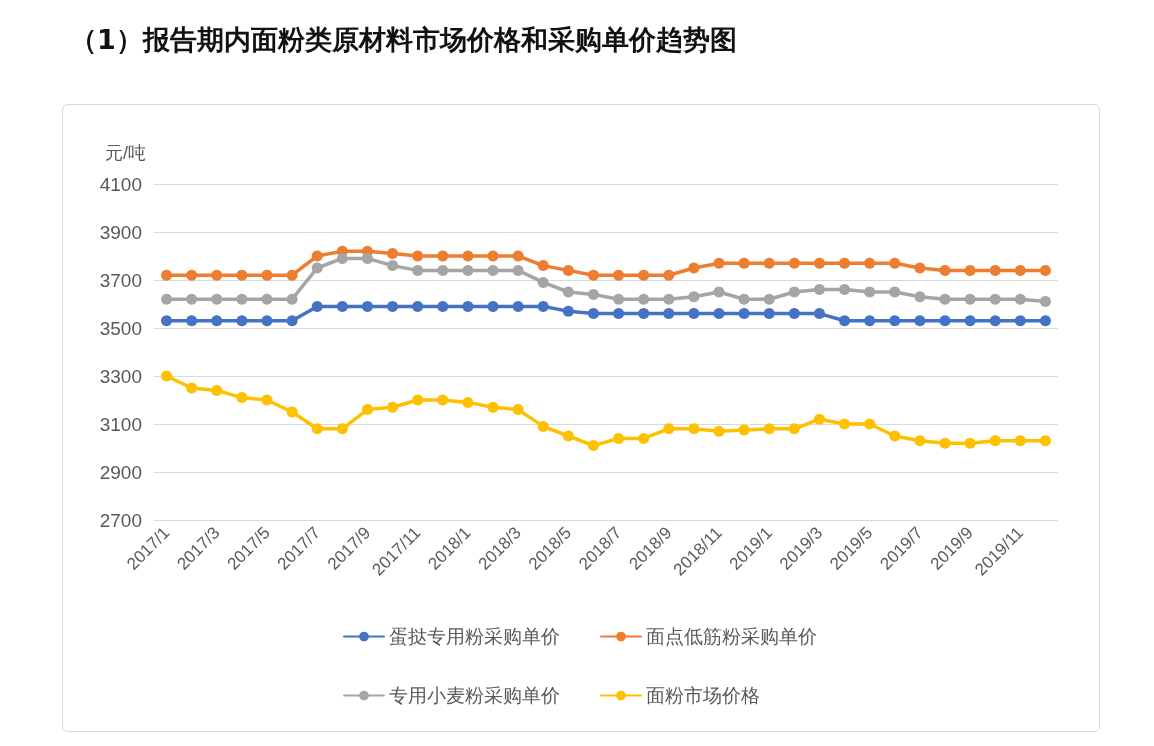 The image size is (1154, 746). I want to click on y-tick-label: 3100, so click(120, 424).